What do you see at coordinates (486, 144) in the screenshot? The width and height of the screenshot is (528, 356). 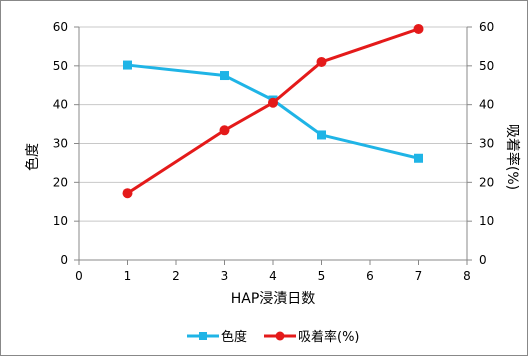 I see `right-y-tick-label-30: 30` at bounding box center [486, 144].